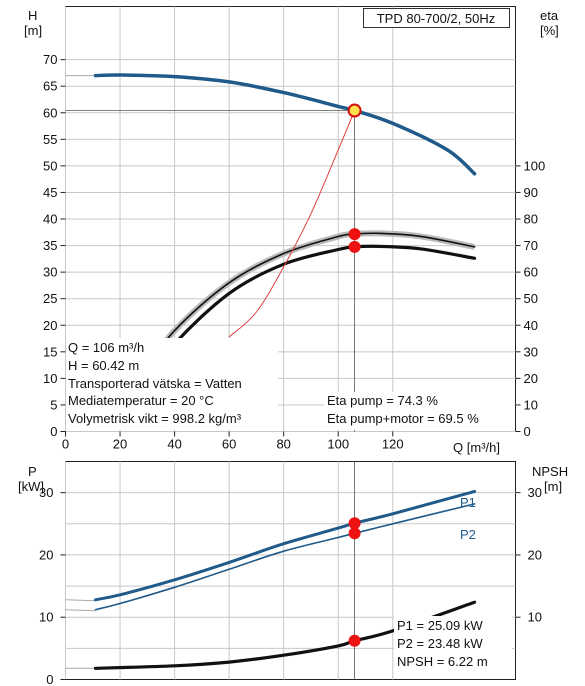 The height and width of the screenshot is (686, 585). I want to click on h-tick-label: 55, so click(50, 139).